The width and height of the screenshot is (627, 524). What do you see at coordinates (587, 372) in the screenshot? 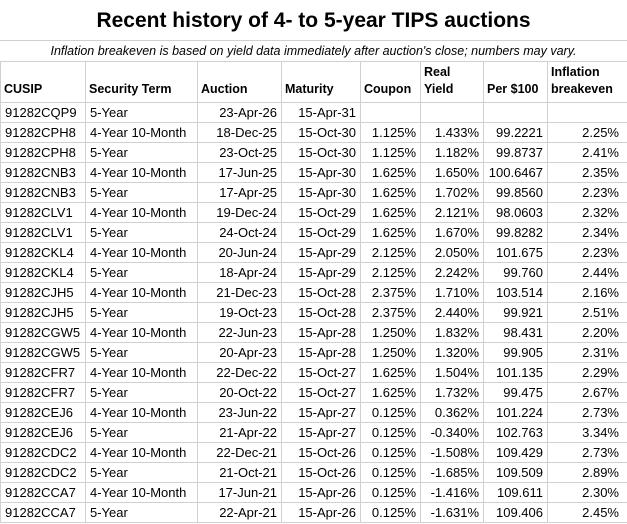
I see `cell-inflation-breakeven: 2.29%` at bounding box center [587, 372].